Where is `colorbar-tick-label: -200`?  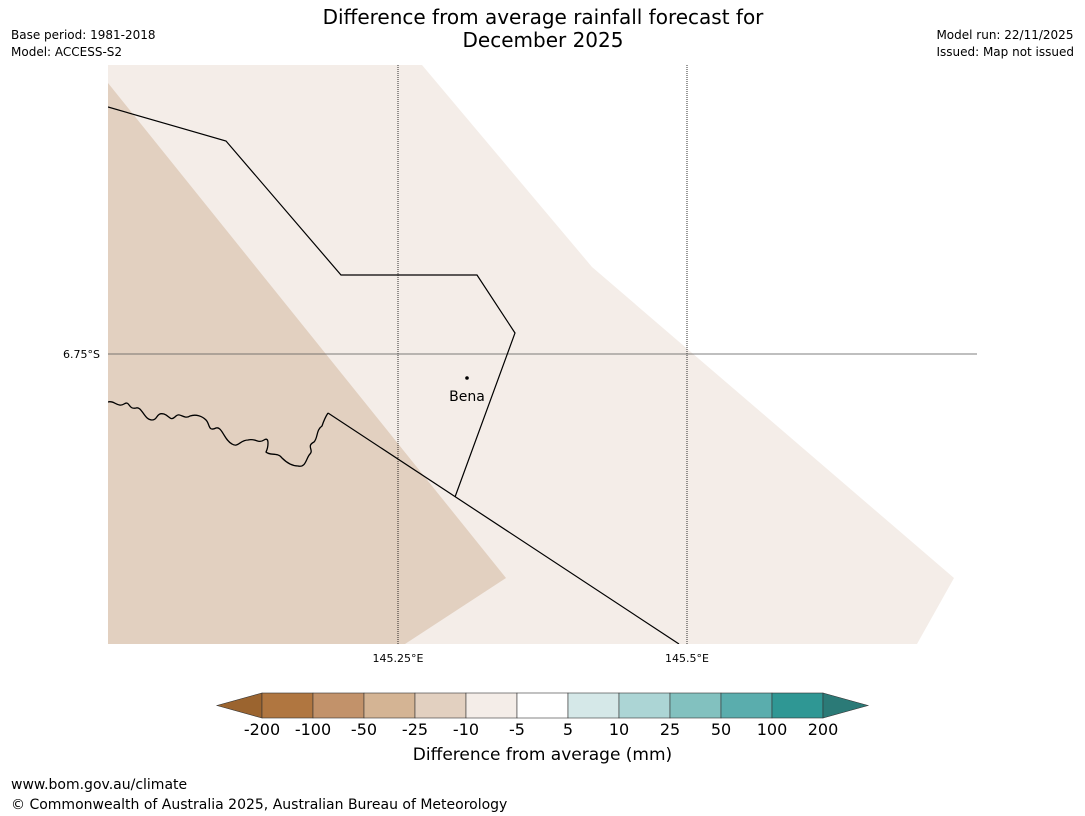
colorbar-tick-label: -200 is located at coordinates (262, 729).